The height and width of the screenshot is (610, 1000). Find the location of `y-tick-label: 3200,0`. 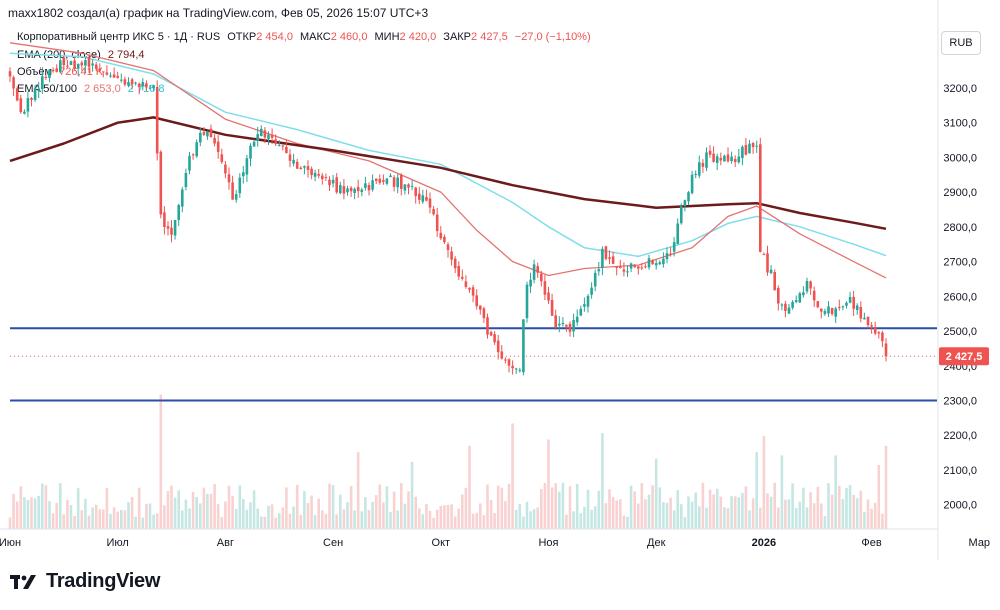

y-tick-label: 3200,0 is located at coordinates (960, 89).